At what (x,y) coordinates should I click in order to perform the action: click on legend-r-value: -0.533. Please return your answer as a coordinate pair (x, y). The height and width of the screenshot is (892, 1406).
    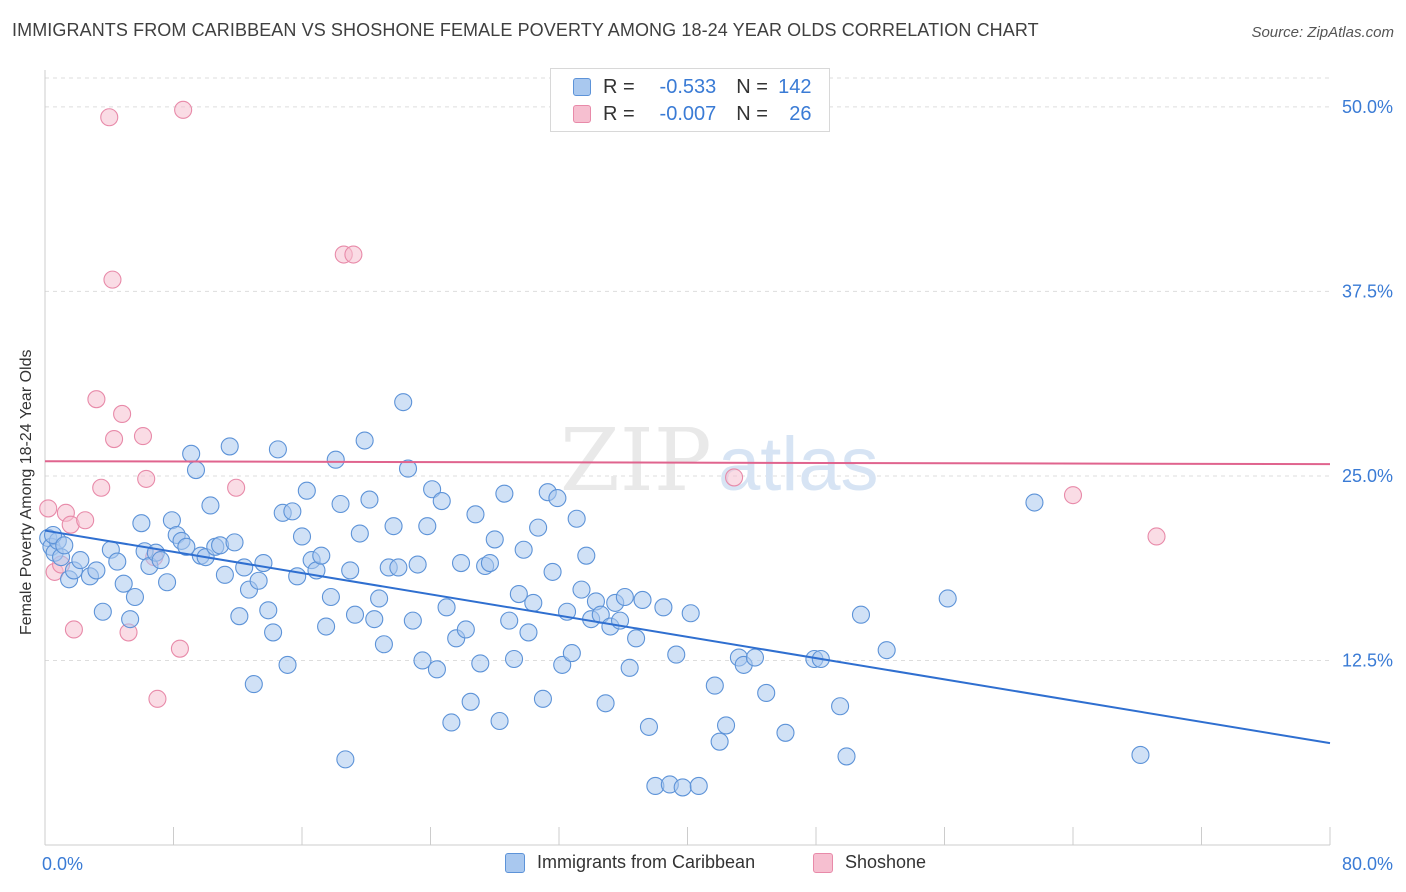
    Looking at the image, I should click on (688, 86).